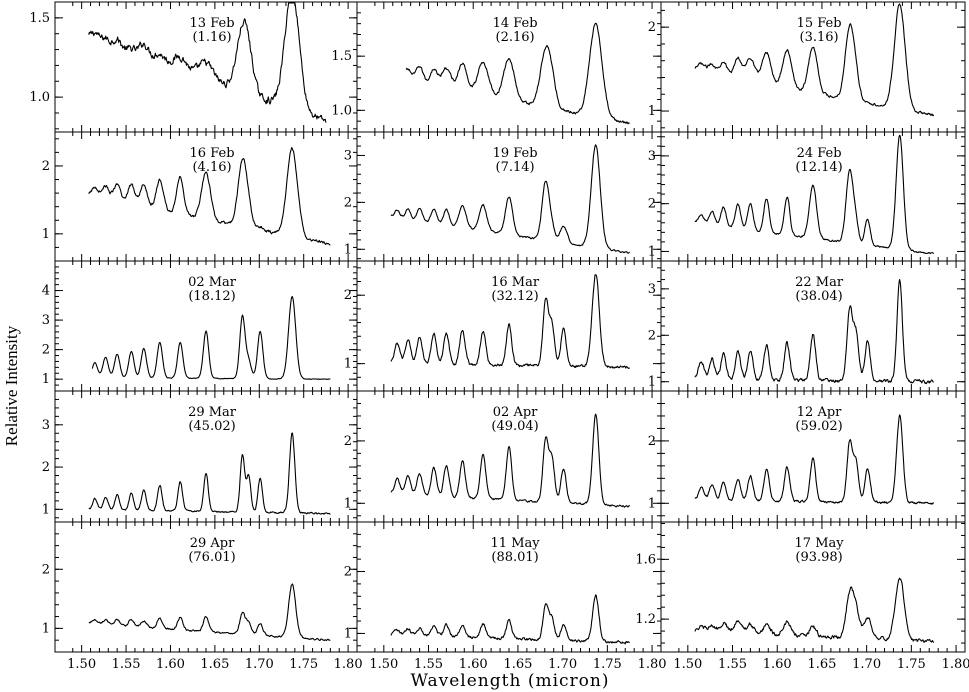 This screenshot has height=692, width=969. Describe the element at coordinates (514, 296) in the screenshot. I see `panel-day-label: (32.12)` at that location.